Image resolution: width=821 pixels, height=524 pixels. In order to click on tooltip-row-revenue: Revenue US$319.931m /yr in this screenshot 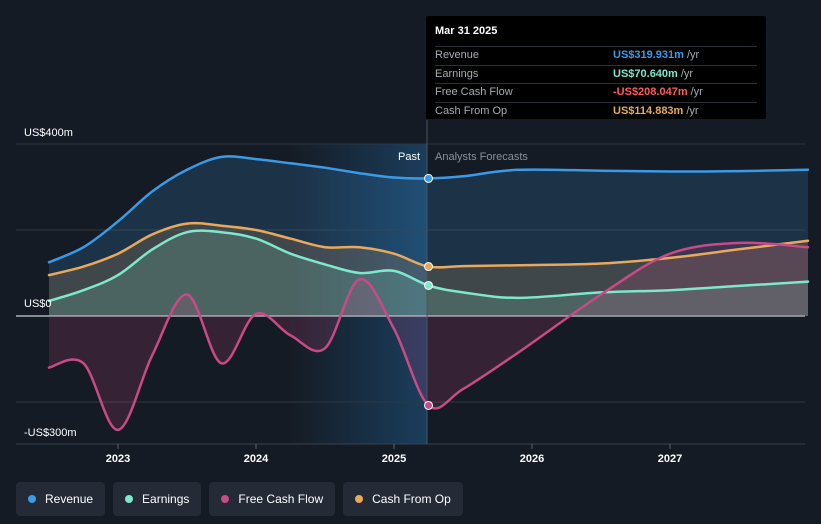, I will do `click(596, 55)`.